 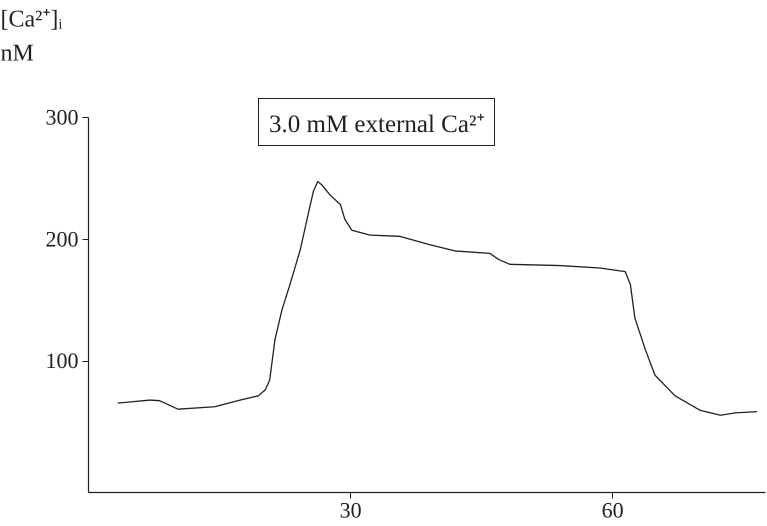 I want to click on y-tick-label: 300, so click(x=62, y=117).